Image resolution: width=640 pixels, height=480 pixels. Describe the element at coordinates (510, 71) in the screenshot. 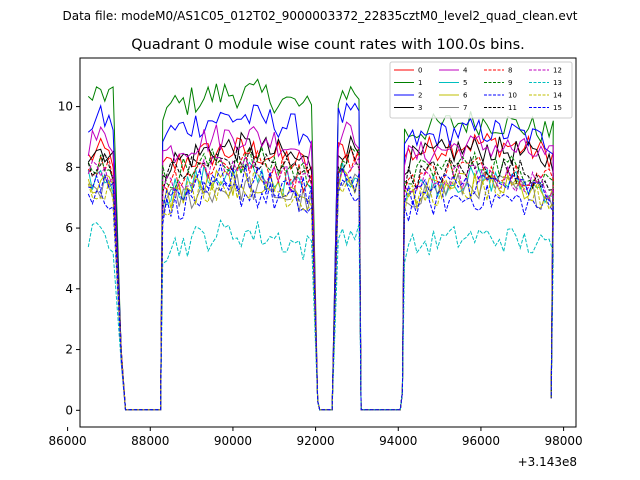

I see `legend-label-8: 8` at that location.